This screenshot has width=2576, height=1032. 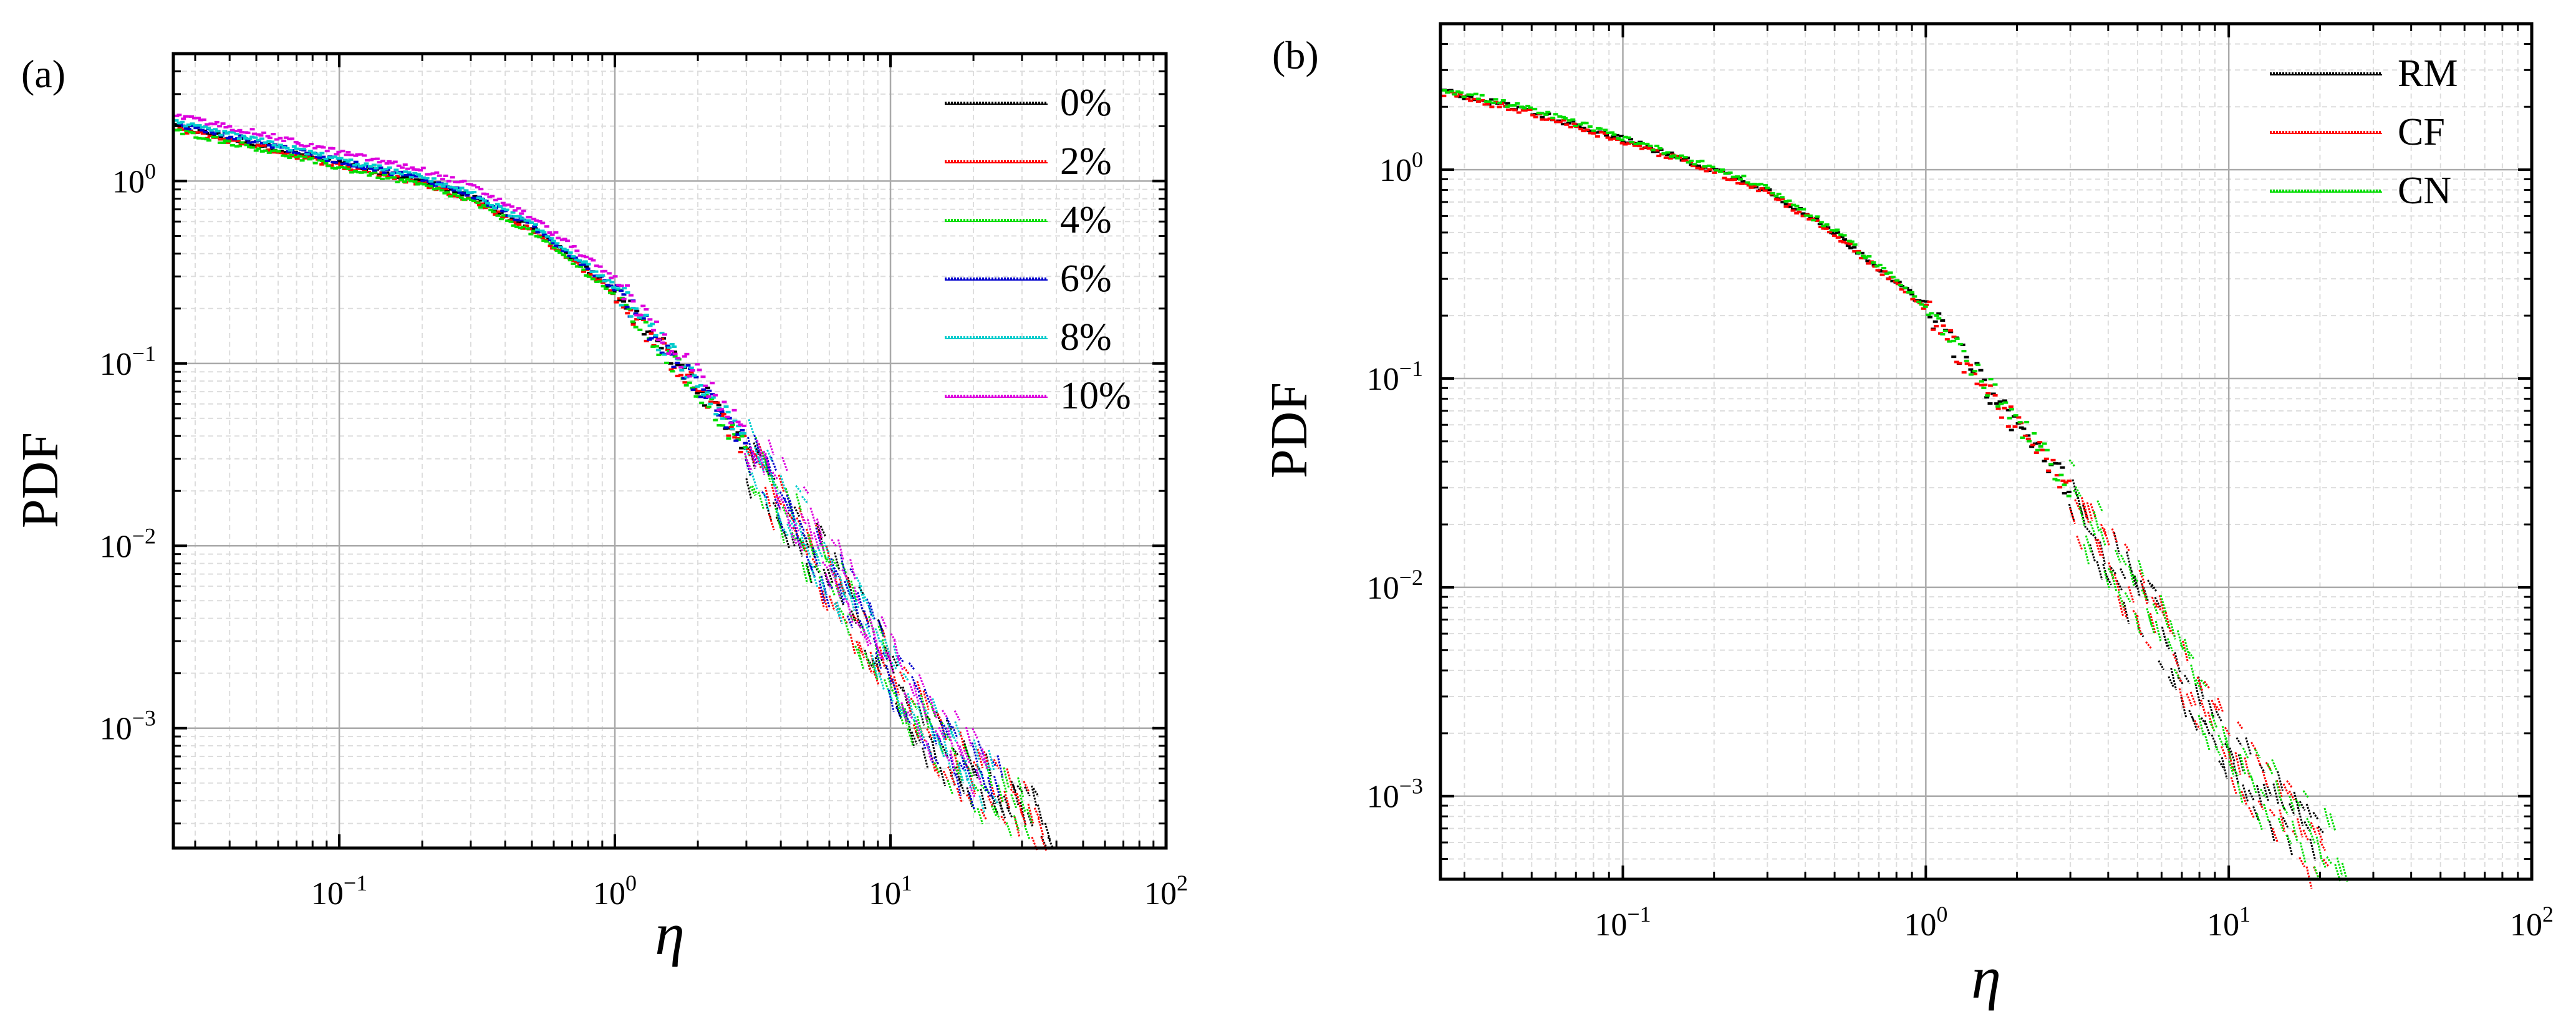 I want to click on legend: 0% 2% 4% 6% 8% 10%, so click(x=1038, y=249).